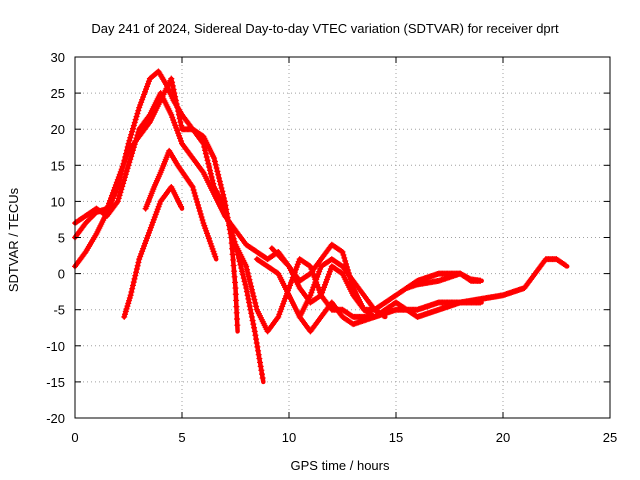 The image size is (640, 480). What do you see at coordinates (59, 310) in the screenshot?
I see `y-tick-label: -5` at bounding box center [59, 310].